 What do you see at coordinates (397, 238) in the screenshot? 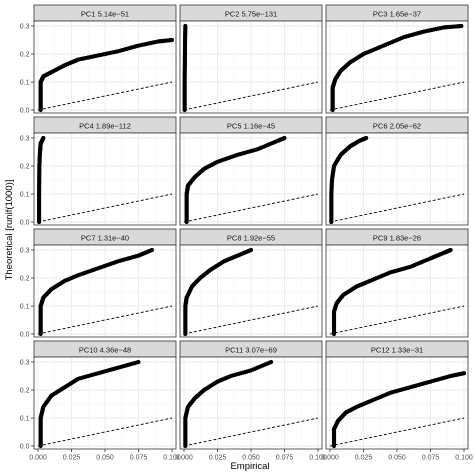
I see `facet-strip-label: PC9 1.83e−26` at bounding box center [397, 238].